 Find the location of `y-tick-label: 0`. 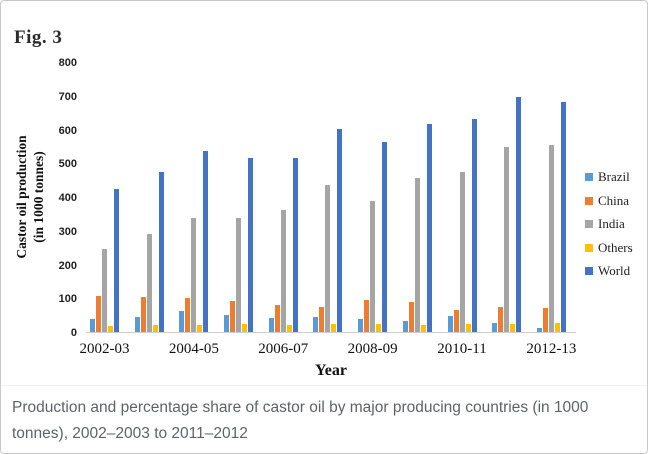

y-tick-label: 0 is located at coordinates (73, 333).